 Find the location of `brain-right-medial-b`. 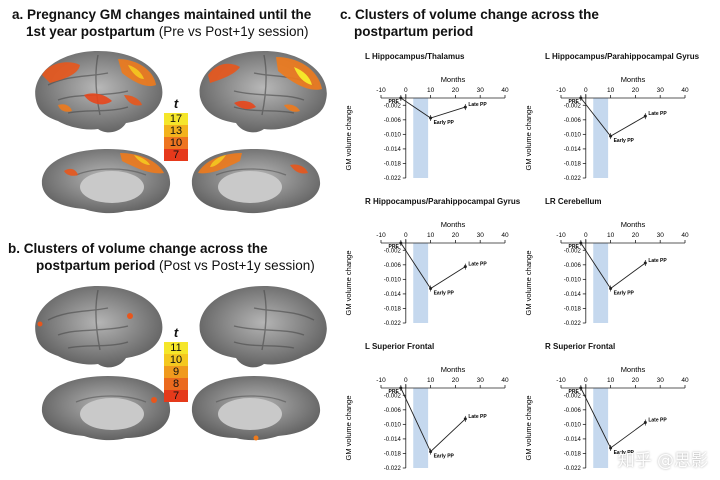

brain-right-medial-b is located at coordinates (256, 408).